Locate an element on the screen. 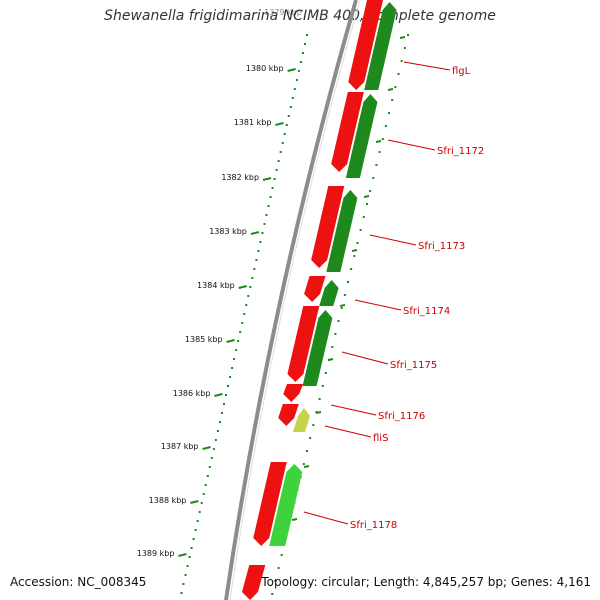 The width and height of the screenshot is (600, 600). gene-label: fliS is located at coordinates (380, 438).